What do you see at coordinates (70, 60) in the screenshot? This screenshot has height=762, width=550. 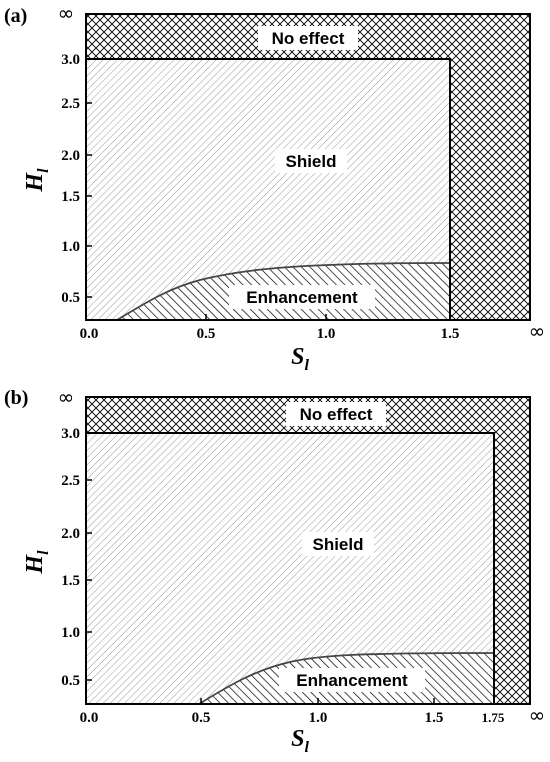 I see `panel-a-ytick-3.0: 3.0` at bounding box center [70, 60].